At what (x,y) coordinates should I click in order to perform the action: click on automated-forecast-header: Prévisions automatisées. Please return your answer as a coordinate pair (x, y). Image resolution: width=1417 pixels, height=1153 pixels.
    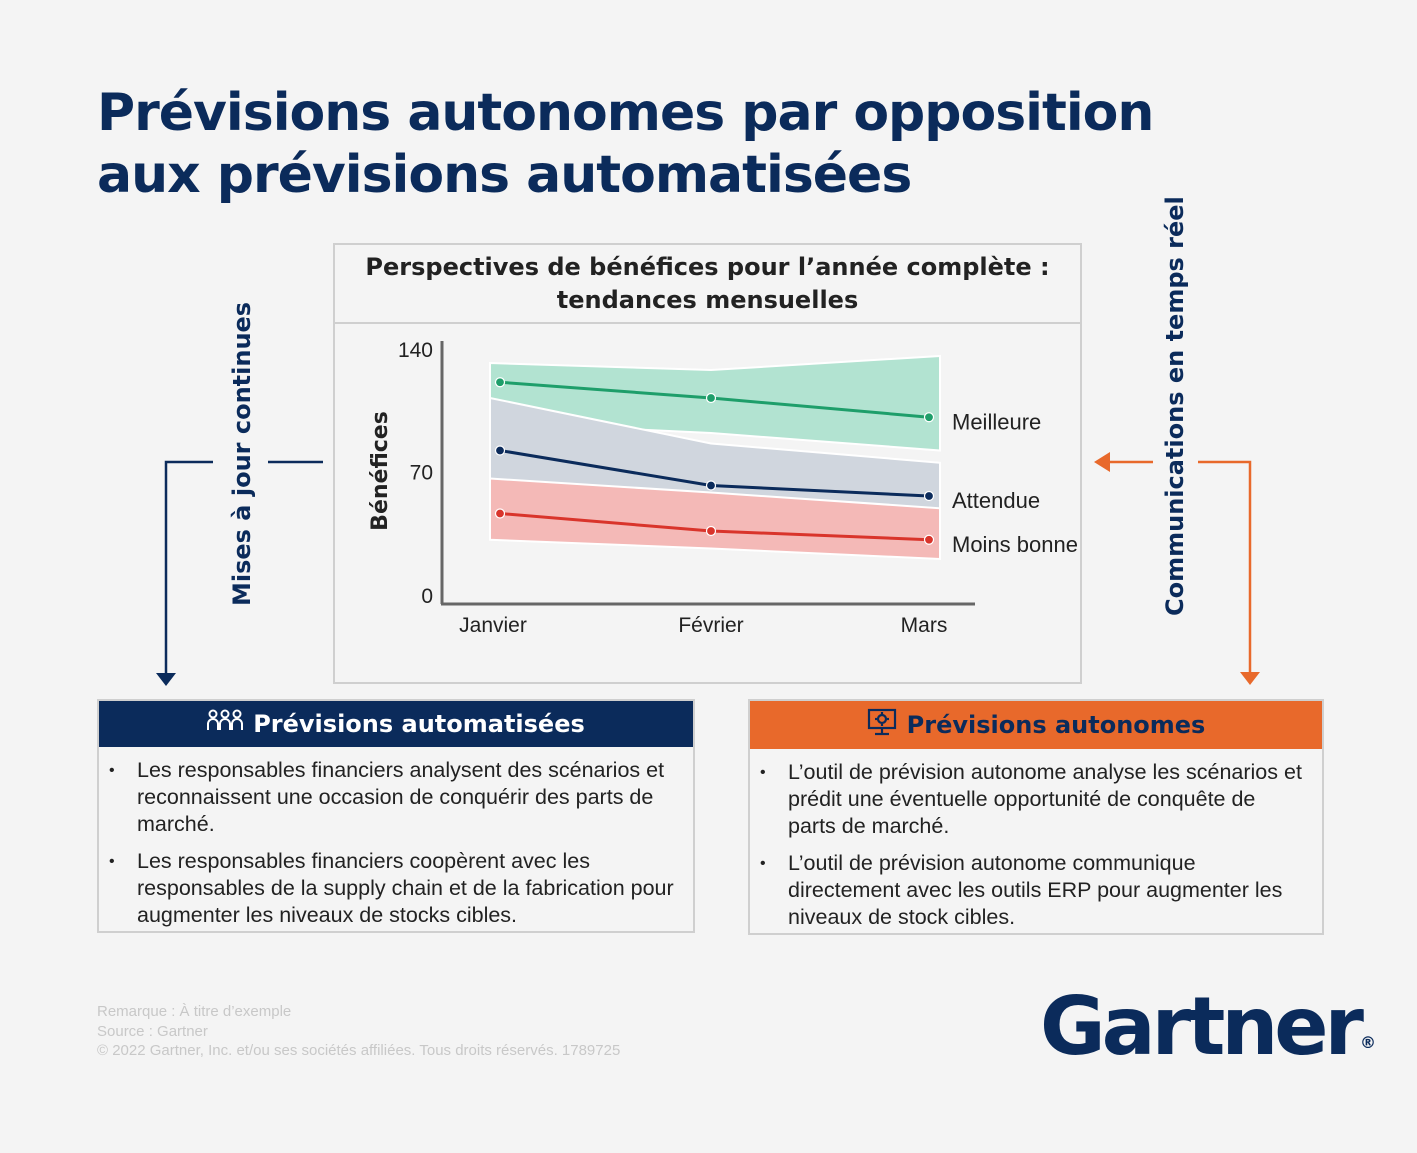
    Looking at the image, I should click on (396, 724).